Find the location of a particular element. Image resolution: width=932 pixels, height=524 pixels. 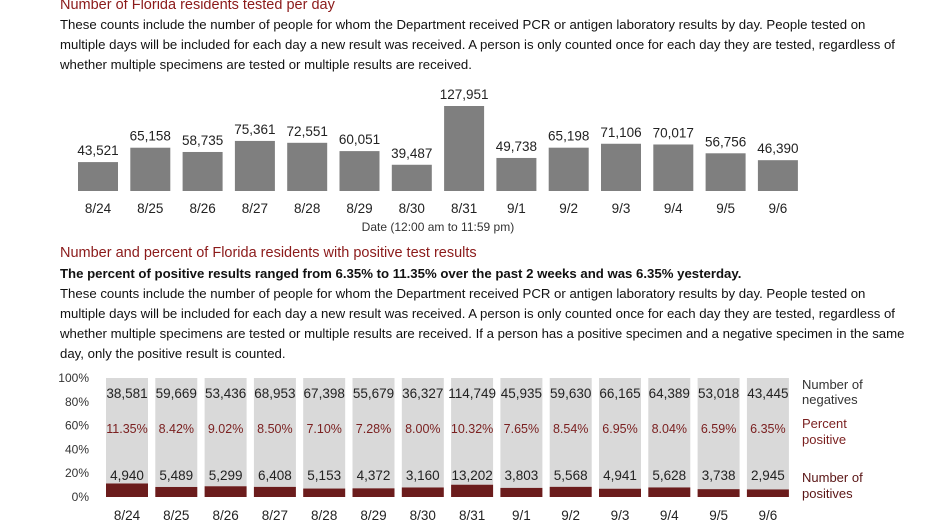

tested-date-label: 8/31 is located at coordinates (464, 208).